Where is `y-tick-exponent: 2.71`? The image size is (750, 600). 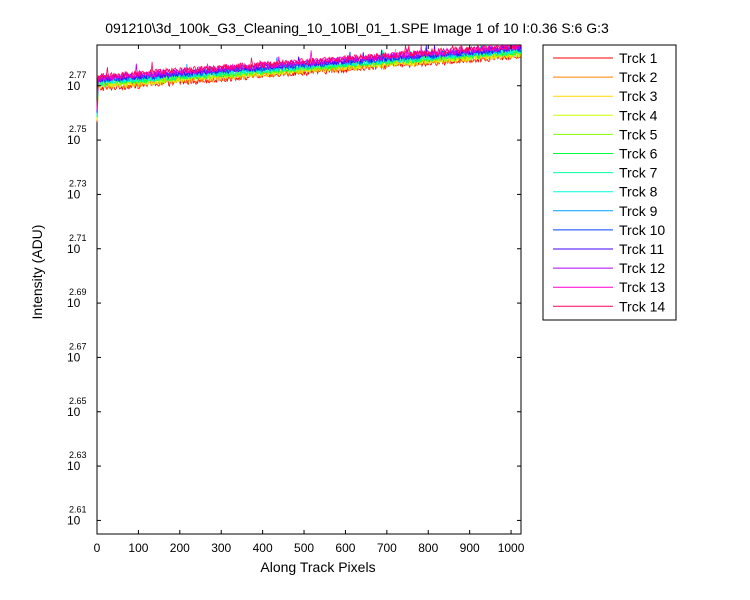 y-tick-exponent: 2.71 is located at coordinates (78, 238).